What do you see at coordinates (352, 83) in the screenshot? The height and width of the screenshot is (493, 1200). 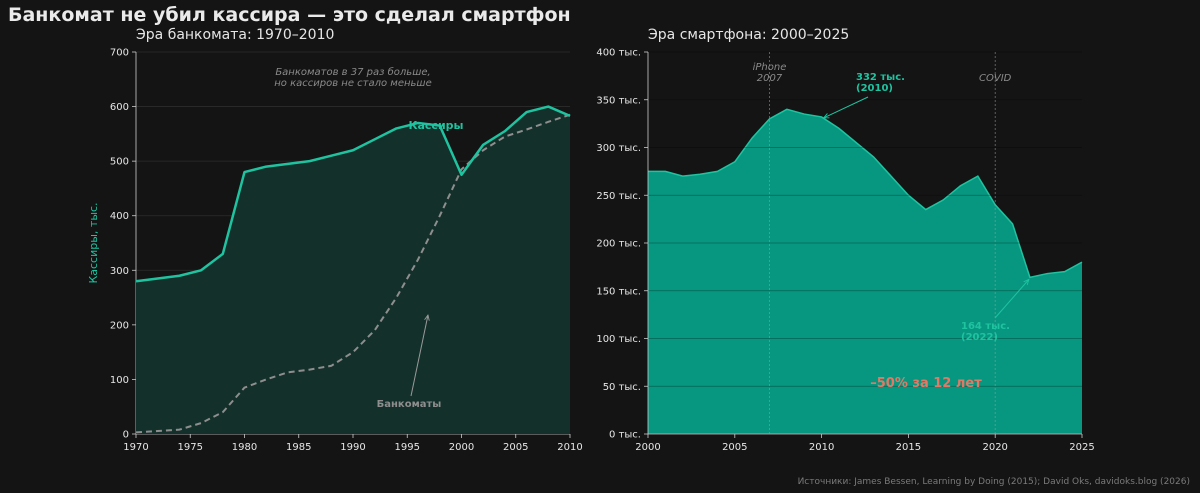 I see `left-note-line-2: но кассиров не стало меньше` at bounding box center [352, 83].